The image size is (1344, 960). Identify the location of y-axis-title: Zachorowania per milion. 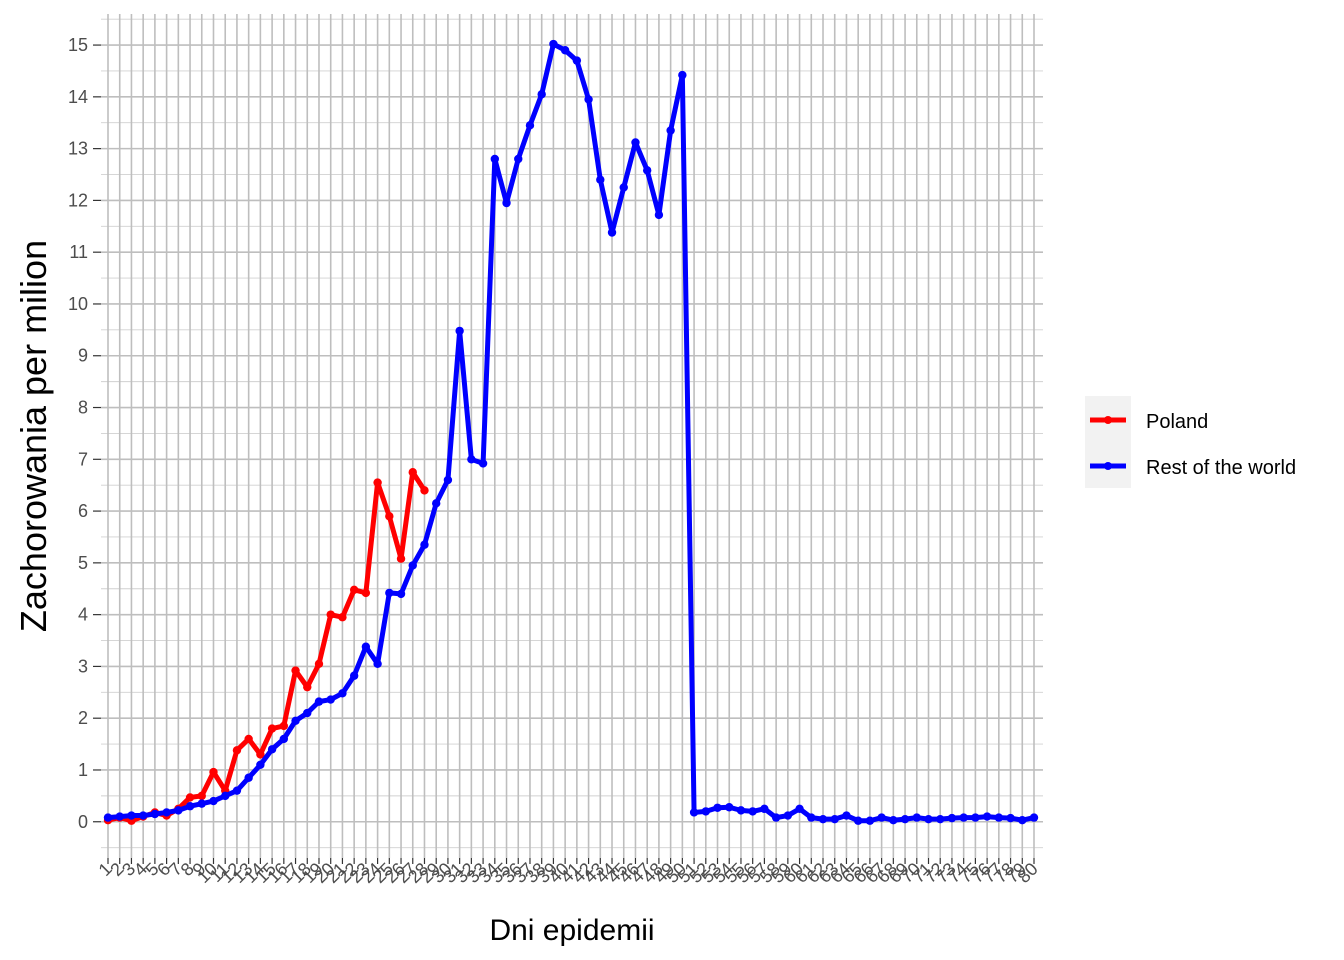
(33, 436).